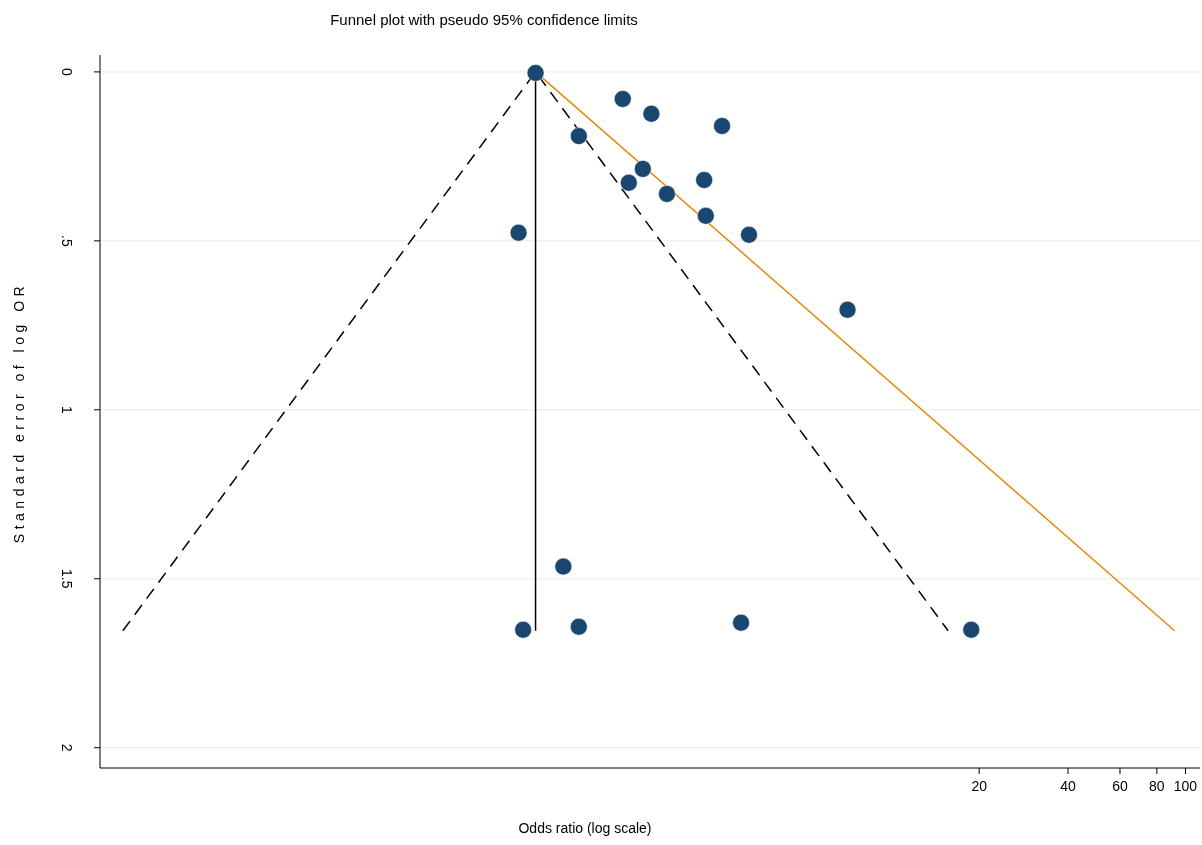 The height and width of the screenshot is (845, 1202). Describe the element at coordinates (1185, 786) in the screenshot. I see `x-tick-label: 100` at that location.